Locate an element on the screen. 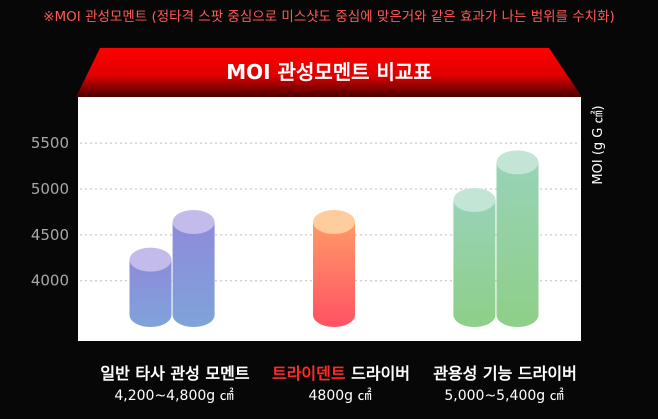 The height and width of the screenshot is (419, 658). y-tick-label: 5500 is located at coordinates (50, 143).